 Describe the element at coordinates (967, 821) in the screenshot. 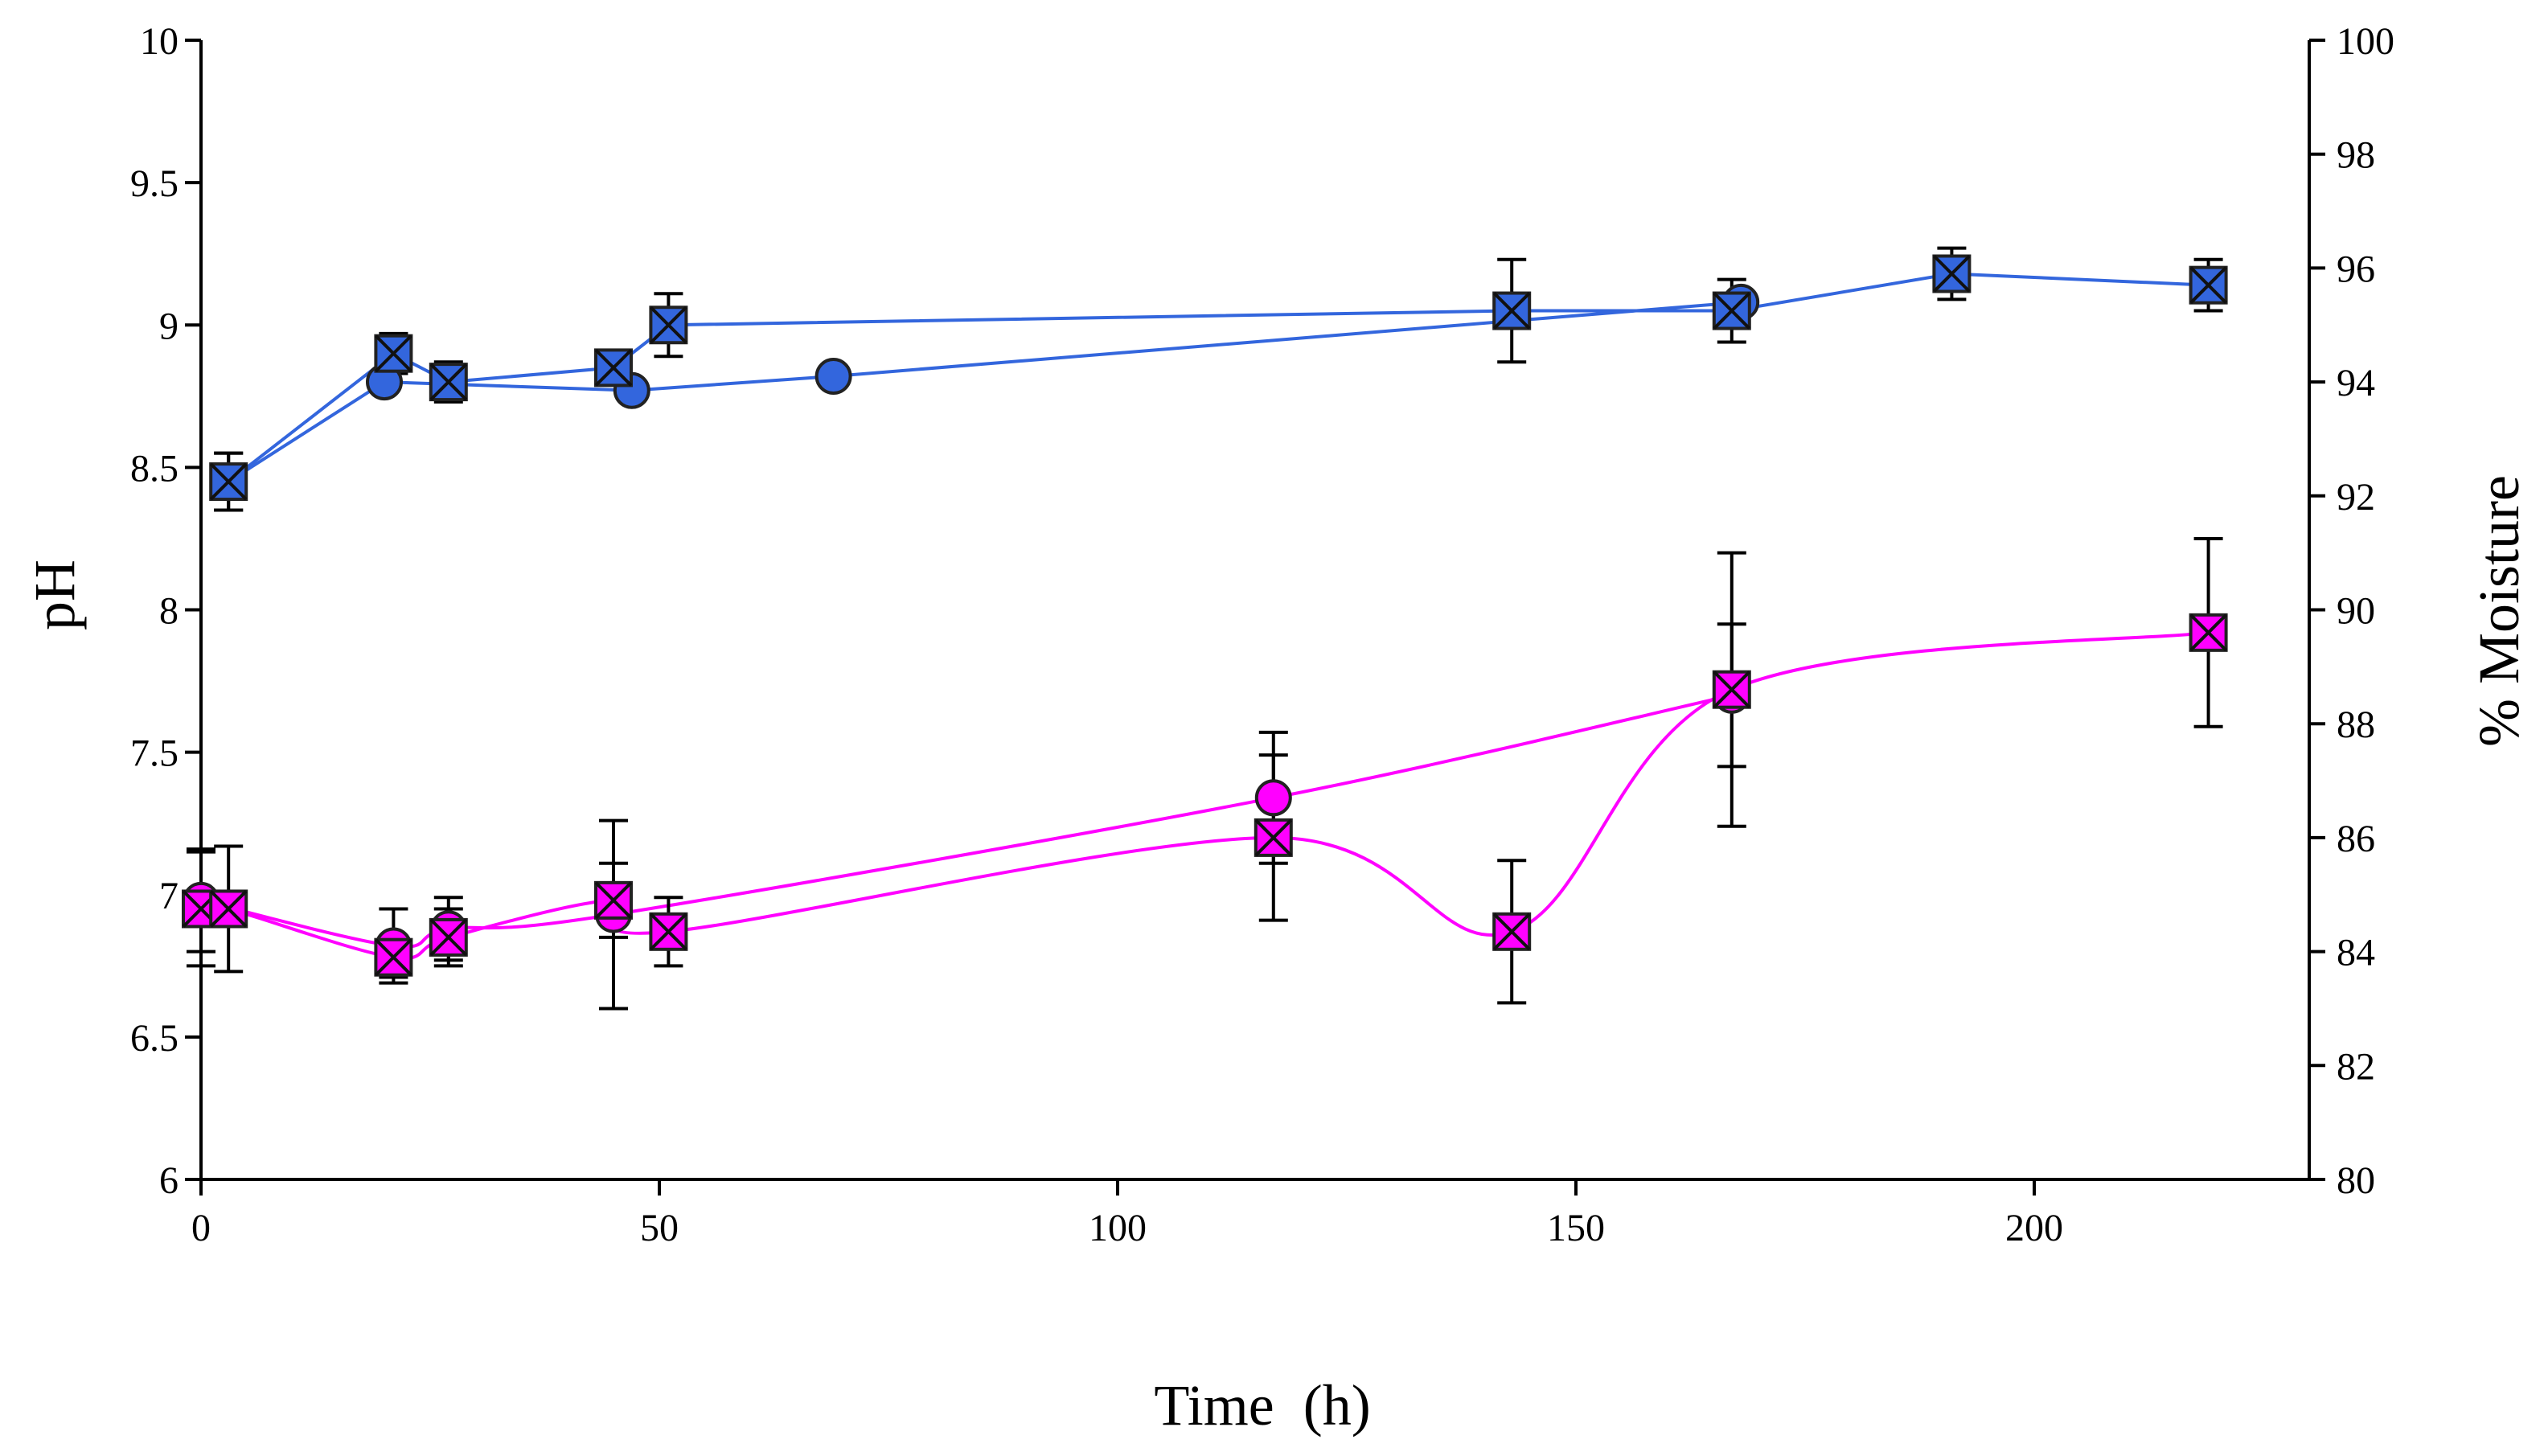

I see `series-line-magenta-circle` at that location.